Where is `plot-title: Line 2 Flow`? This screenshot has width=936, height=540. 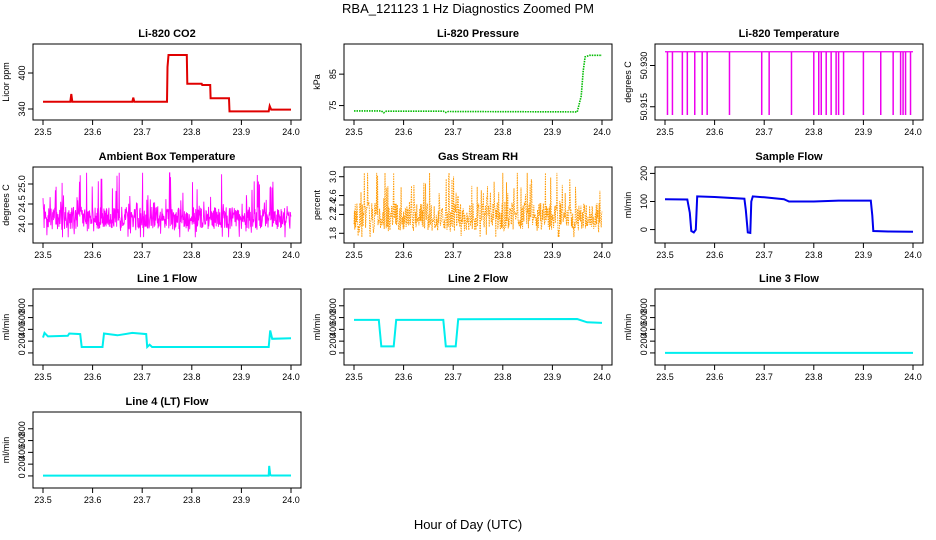 plot-title: Line 2 Flow is located at coordinates (478, 279).